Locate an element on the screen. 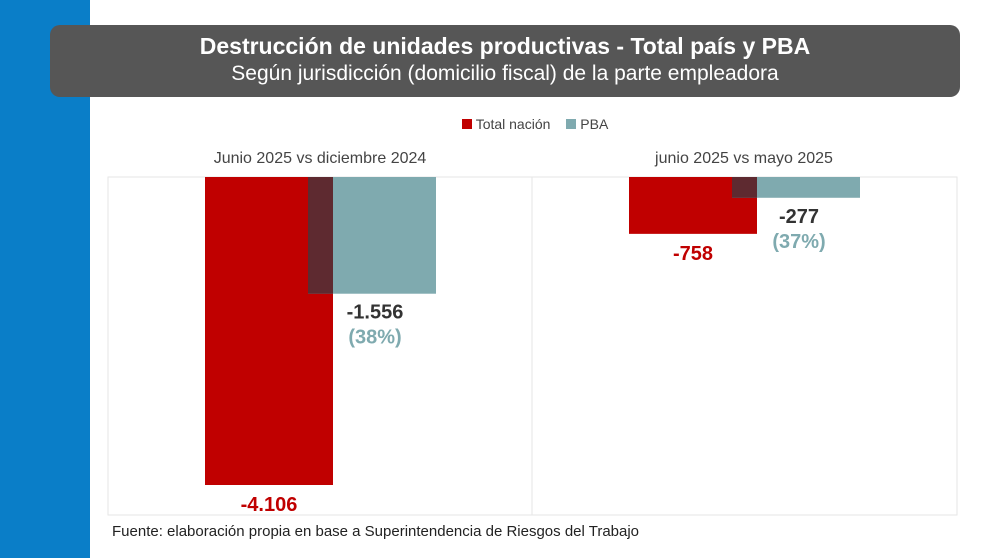 This screenshot has width=1000, height=558. label-total-1: -4.106 is located at coordinates (269, 505).